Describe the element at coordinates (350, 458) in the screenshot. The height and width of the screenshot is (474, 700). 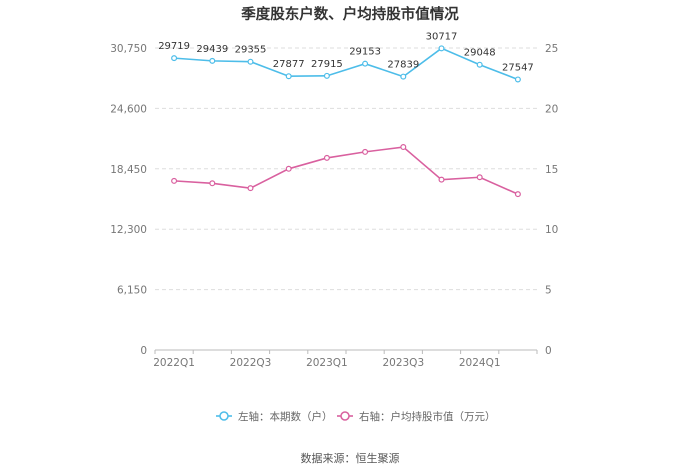
I see `data-source: 数据来源：恒生聚源` at that location.